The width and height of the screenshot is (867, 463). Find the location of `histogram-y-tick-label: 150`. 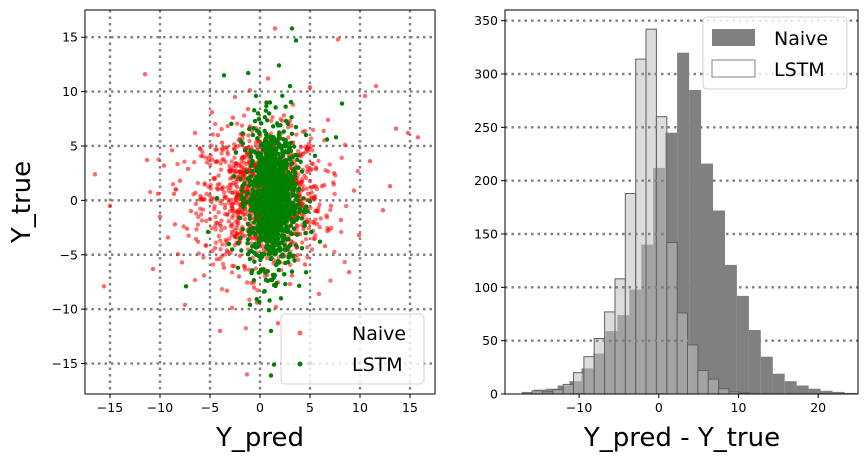

histogram-y-tick-label: 150 is located at coordinates (486, 234).